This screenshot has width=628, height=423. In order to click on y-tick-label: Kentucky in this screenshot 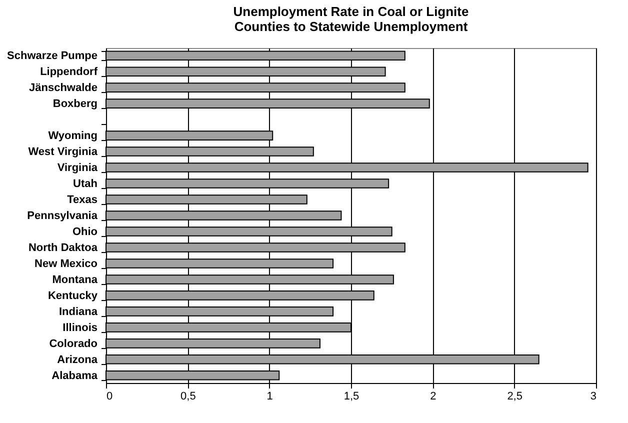, I will do `click(73, 296)`.